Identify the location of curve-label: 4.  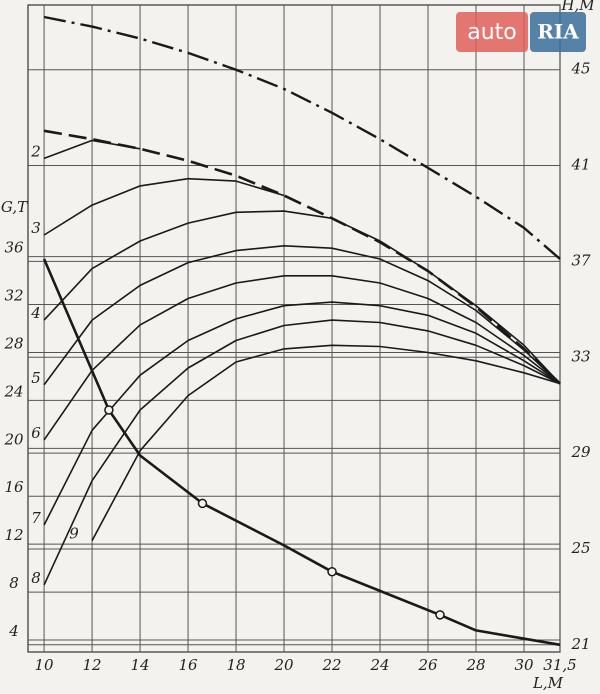
(35, 313).